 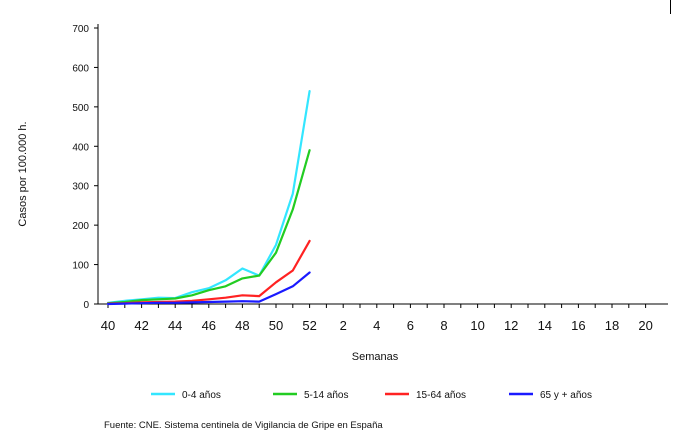 What do you see at coordinates (86, 305) in the screenshot?
I see `y-tick-label-0: 0` at bounding box center [86, 305].